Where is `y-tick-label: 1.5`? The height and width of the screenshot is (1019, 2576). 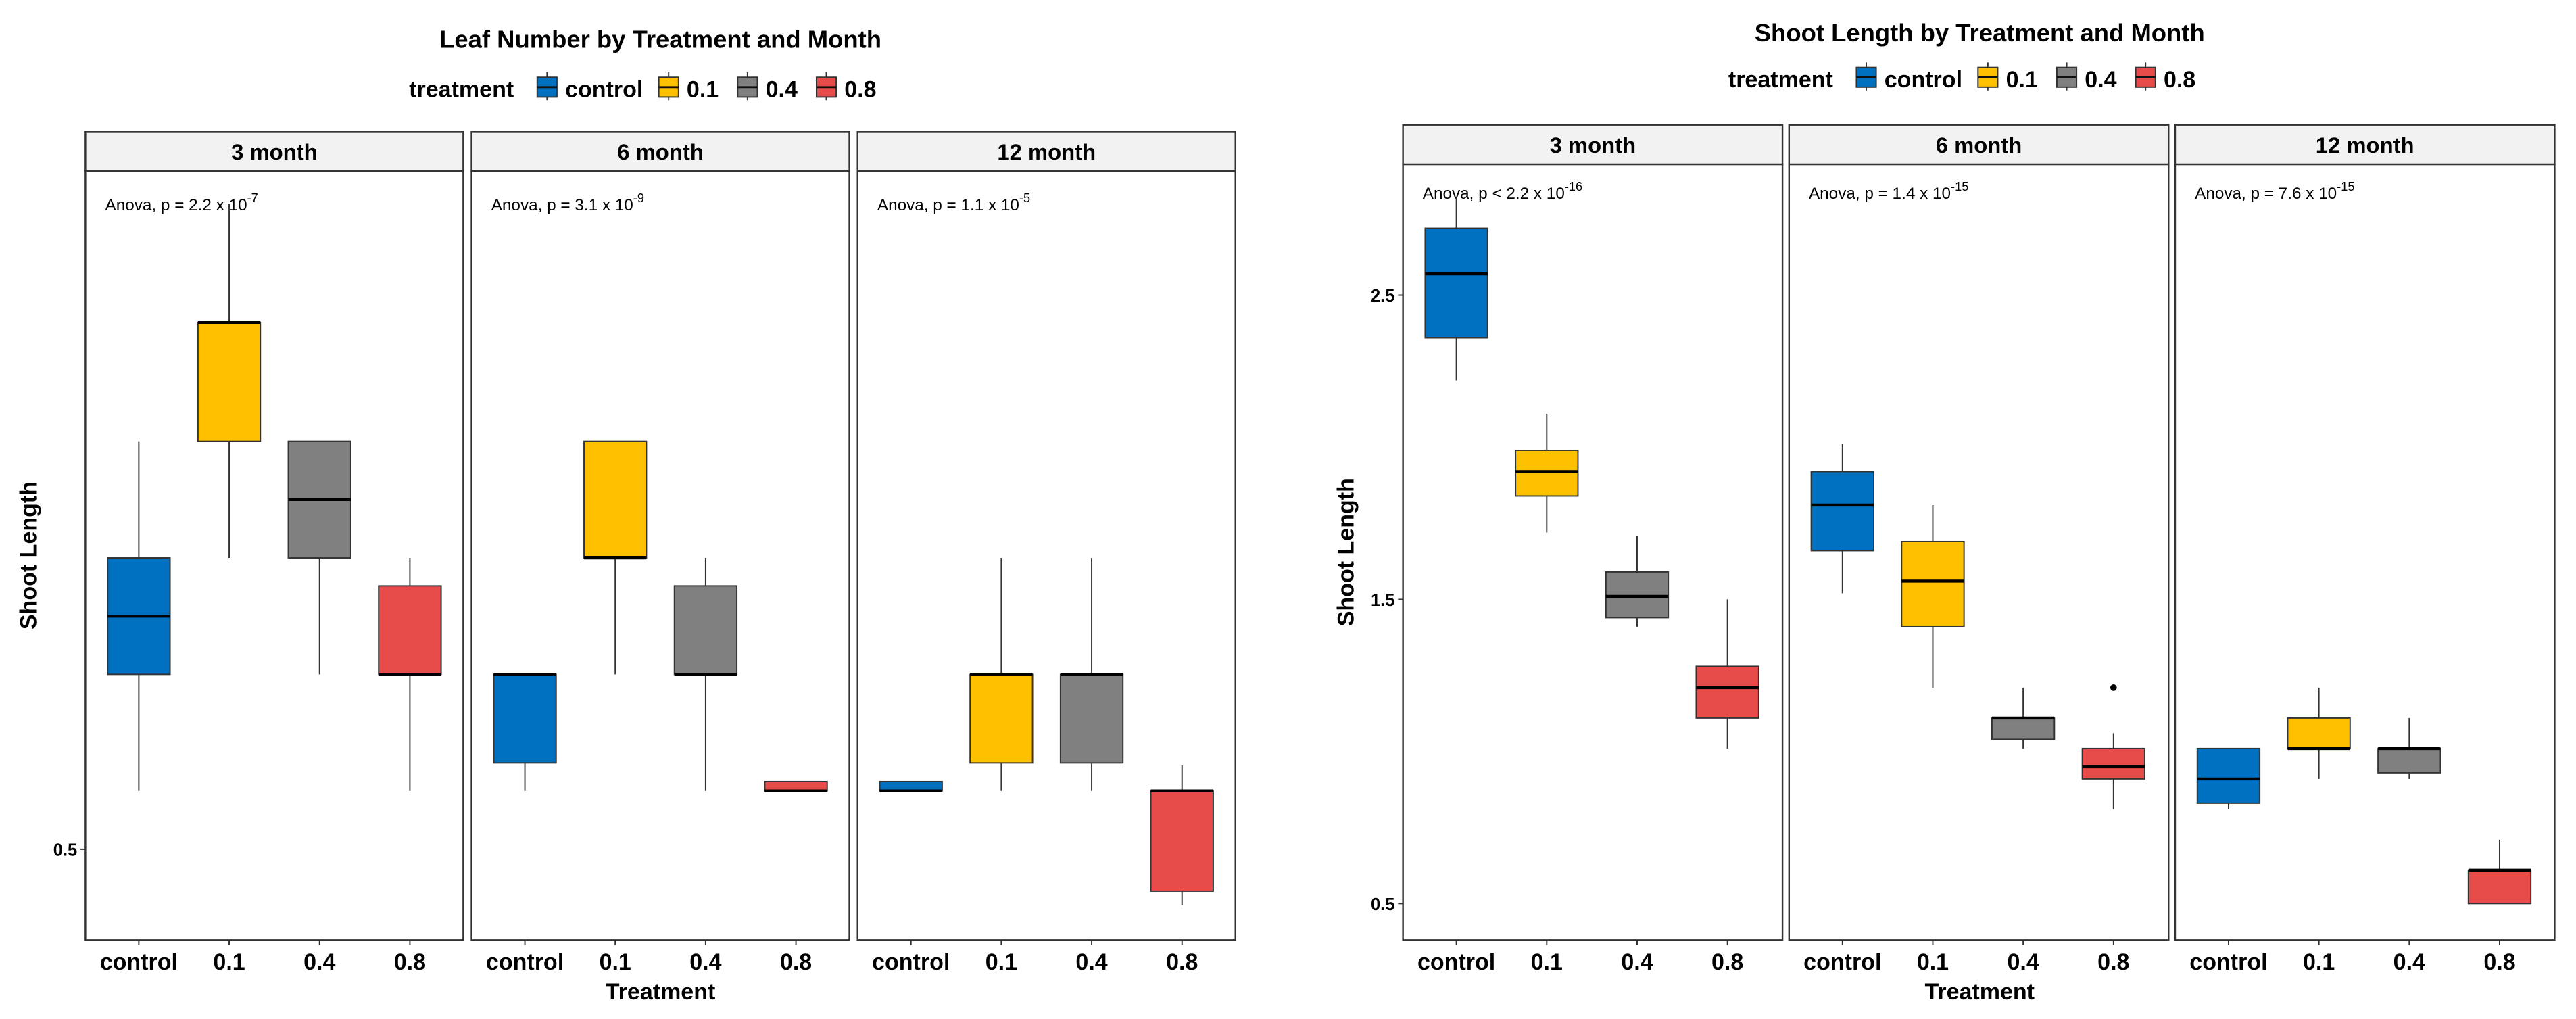 y-tick-label: 1.5 is located at coordinates (1382, 600).